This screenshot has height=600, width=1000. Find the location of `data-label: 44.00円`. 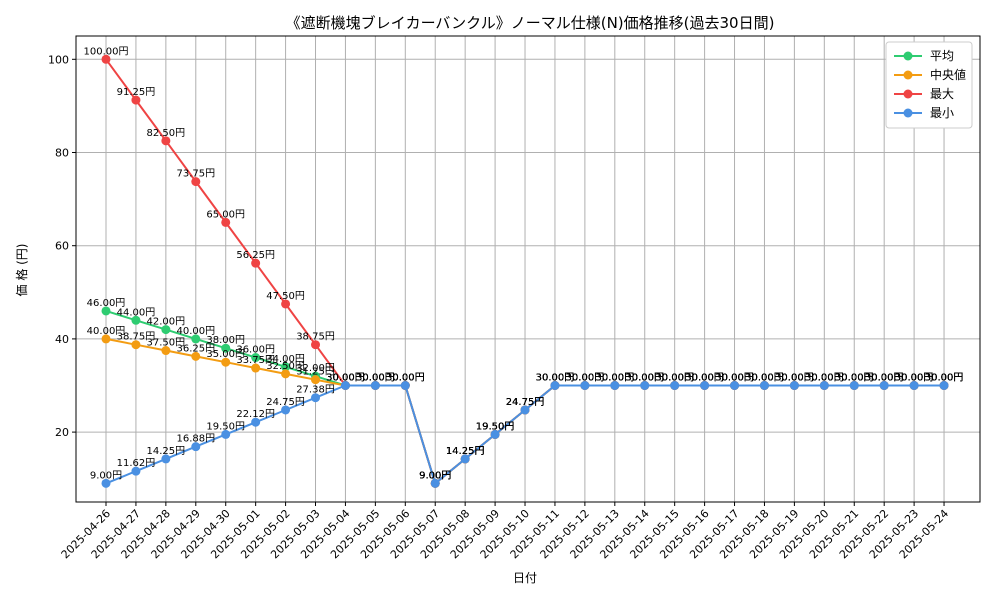

data-label: 44.00円 is located at coordinates (136, 312).